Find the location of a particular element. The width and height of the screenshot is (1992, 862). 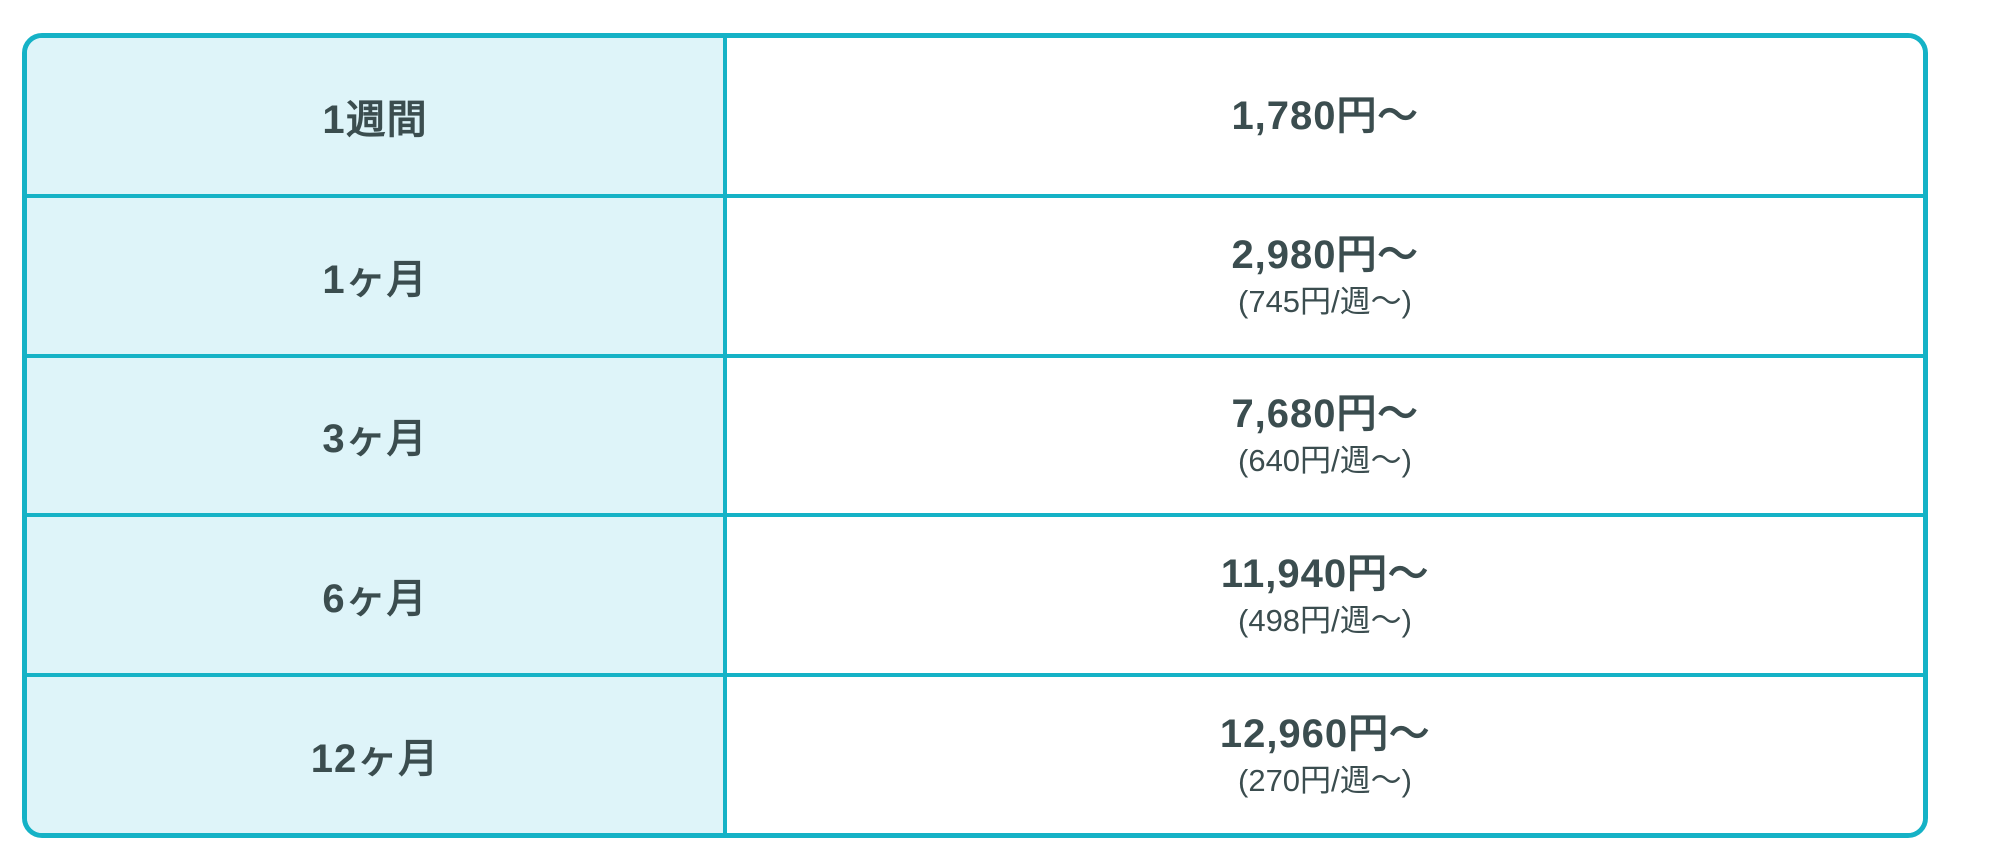

period-label: 6ヶ月 is located at coordinates (375, 599).